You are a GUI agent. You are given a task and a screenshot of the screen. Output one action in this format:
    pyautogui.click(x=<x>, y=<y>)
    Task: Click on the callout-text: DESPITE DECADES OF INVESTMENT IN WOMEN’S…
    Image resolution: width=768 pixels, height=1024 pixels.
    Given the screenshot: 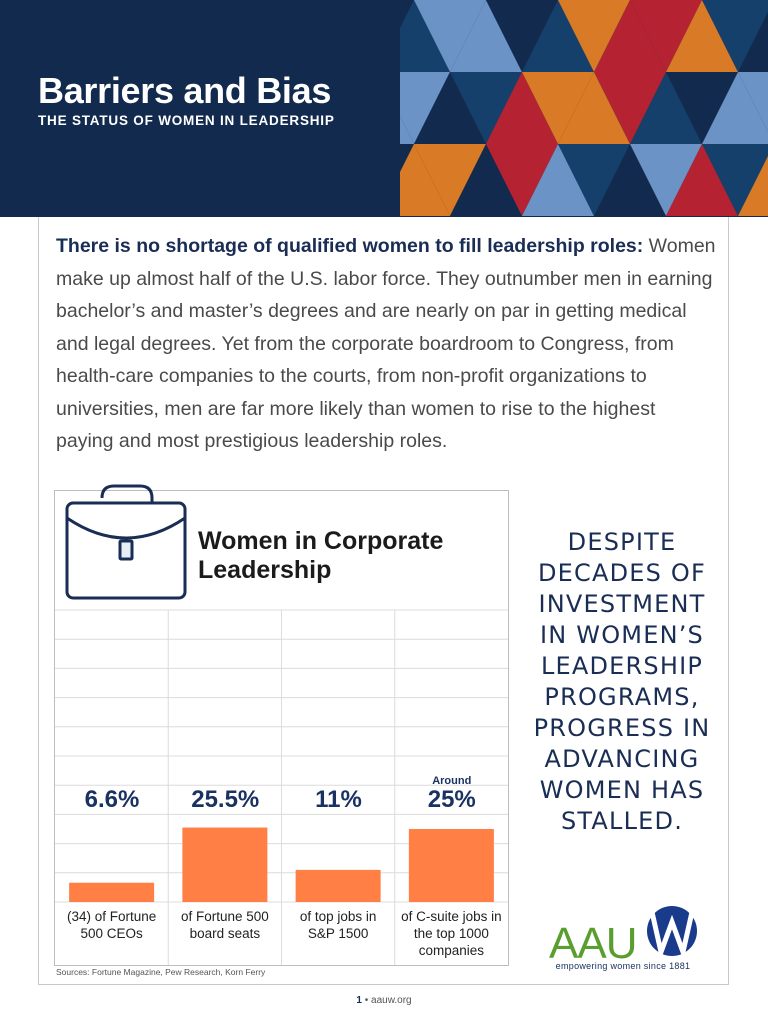 What is the action you would take?
    pyautogui.click(x=622, y=681)
    